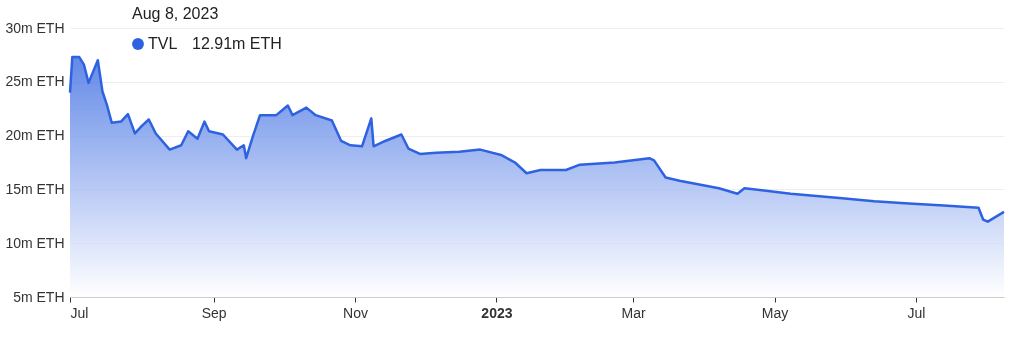  What do you see at coordinates (35, 135) in the screenshot?
I see `y-tick-label: 20m ETH` at bounding box center [35, 135].